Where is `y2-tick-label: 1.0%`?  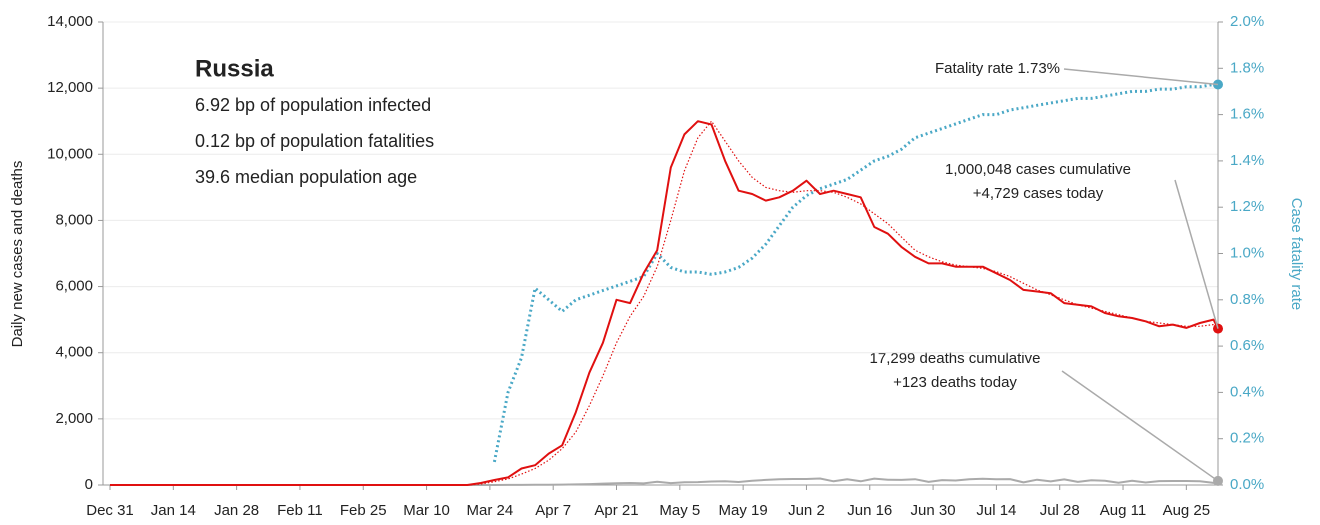 y2-tick-label: 1.0% is located at coordinates (1247, 252).